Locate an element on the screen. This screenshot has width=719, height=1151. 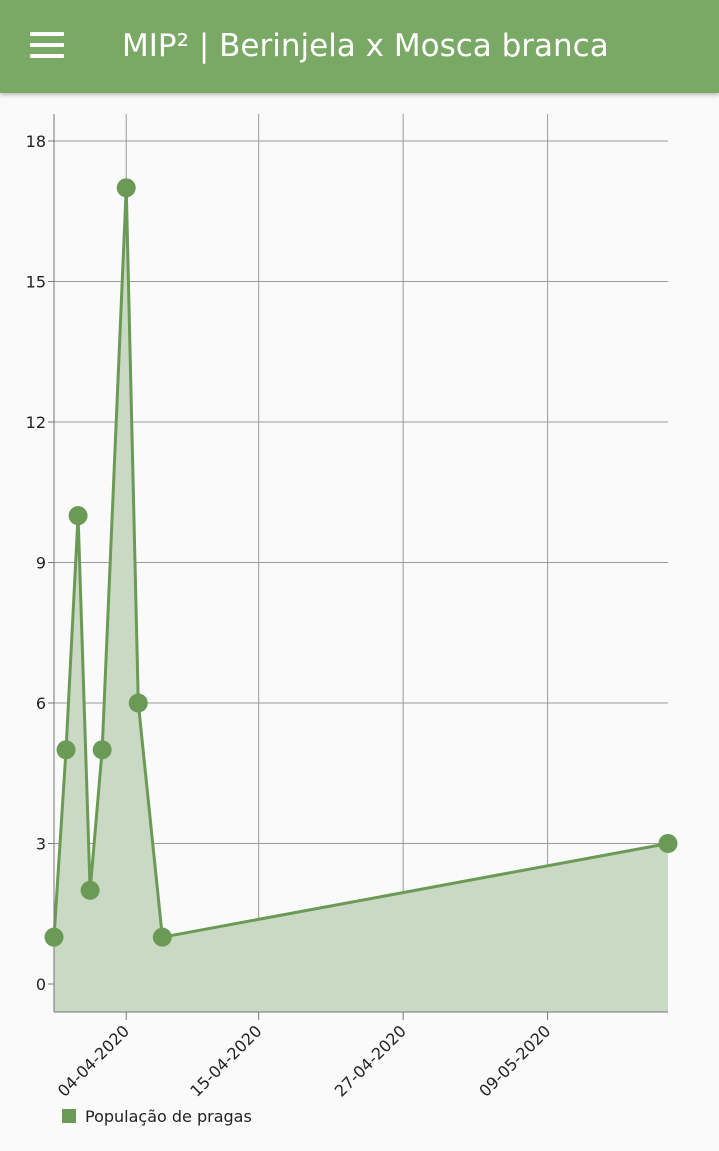
x-tick-label: 04-04-2020 is located at coordinates (93, 1060).